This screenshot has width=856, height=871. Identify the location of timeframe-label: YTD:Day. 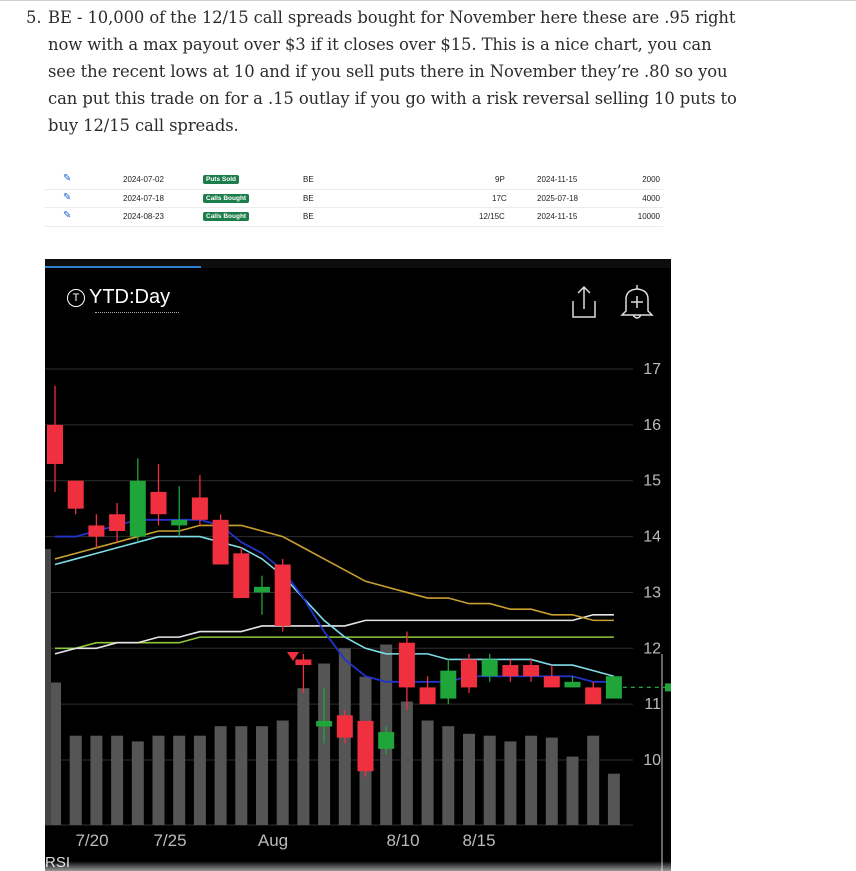
(130, 297).